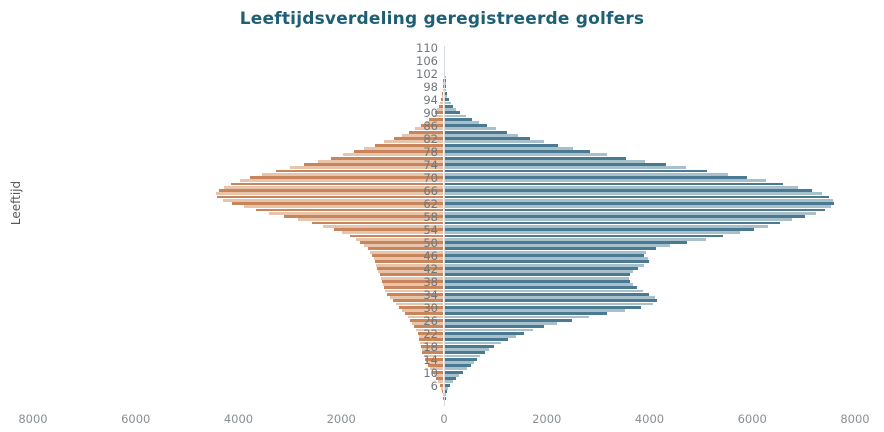 The width and height of the screenshot is (884, 432). Describe the element at coordinates (855, 419) in the screenshot. I see `x-tick-label: 8000` at that location.